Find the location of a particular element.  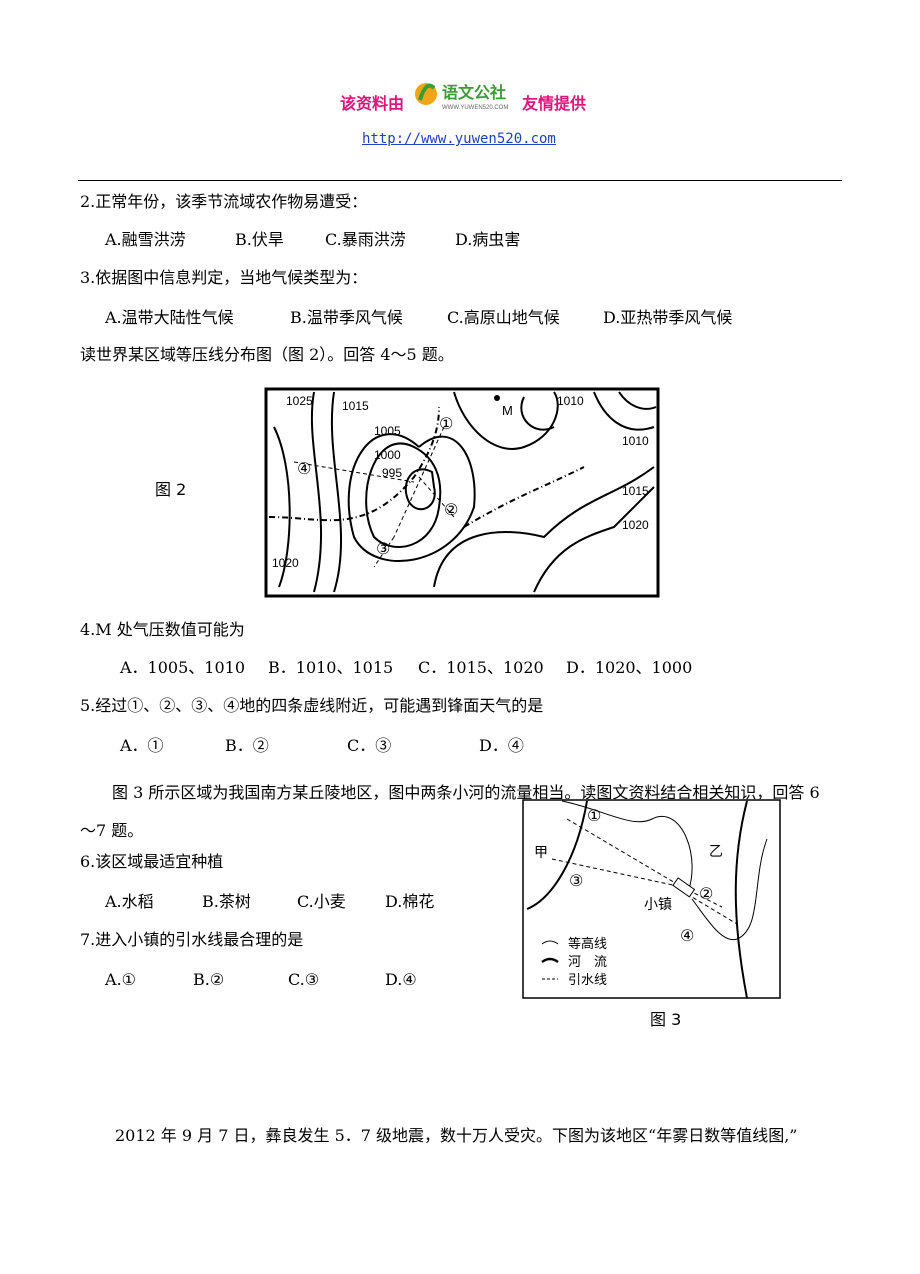

figure-label: 1000 is located at coordinates (387, 455).